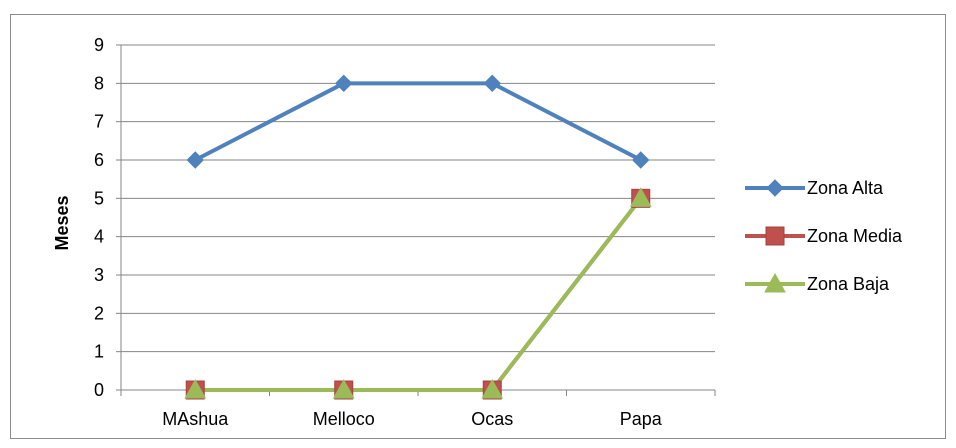 Image resolution: width=956 pixels, height=448 pixels. What do you see at coordinates (412, 419) in the screenshot?
I see `x-tick-labels: MAshua Melloco Ocas Papa` at bounding box center [412, 419].